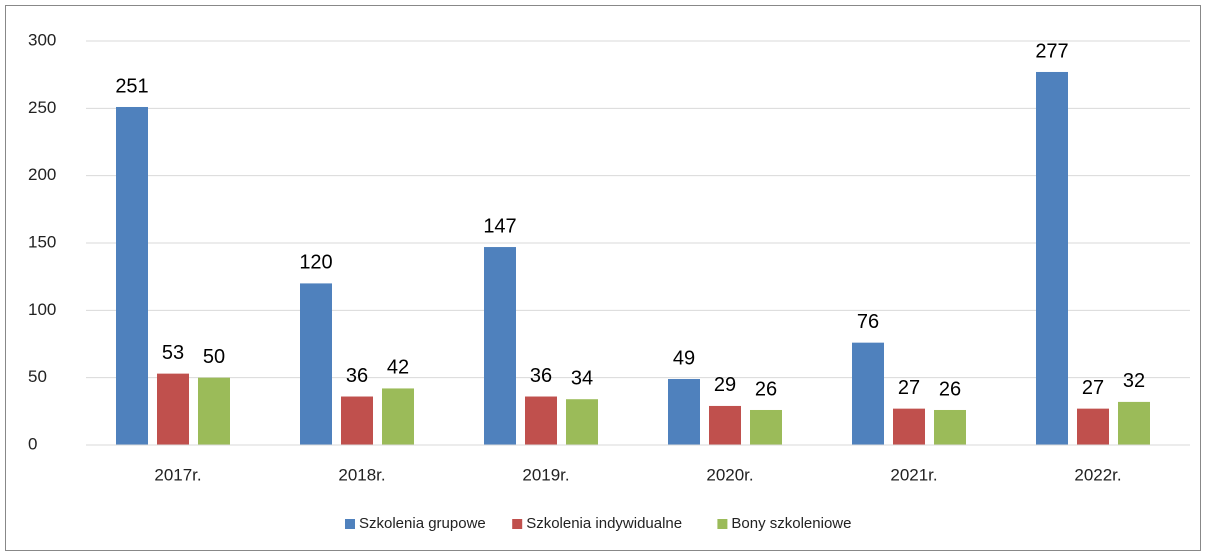  I want to click on value-label: 53, so click(173, 353).